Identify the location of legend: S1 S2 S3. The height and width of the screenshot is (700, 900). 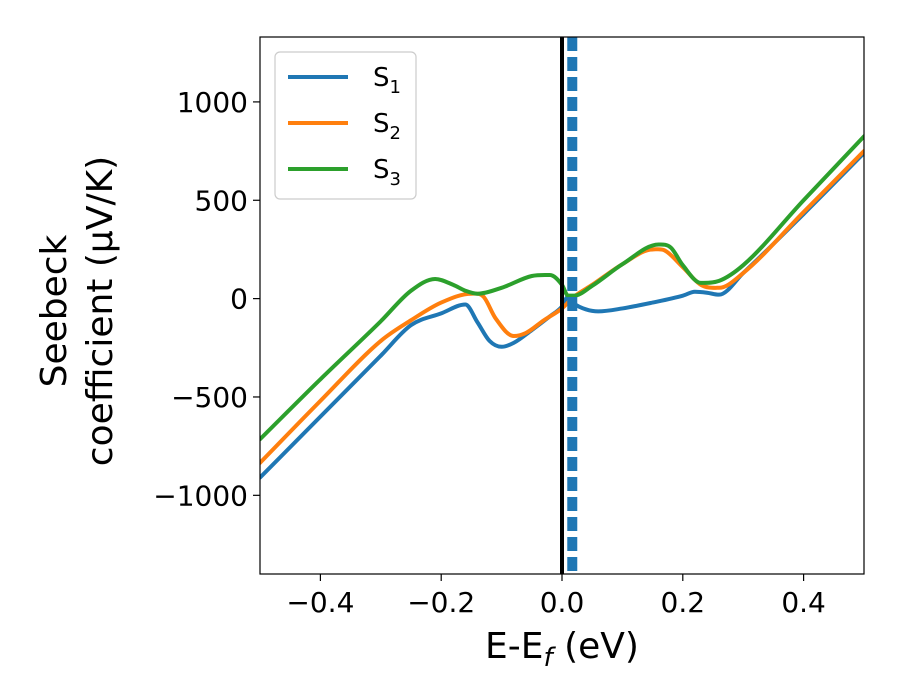
(345, 125).